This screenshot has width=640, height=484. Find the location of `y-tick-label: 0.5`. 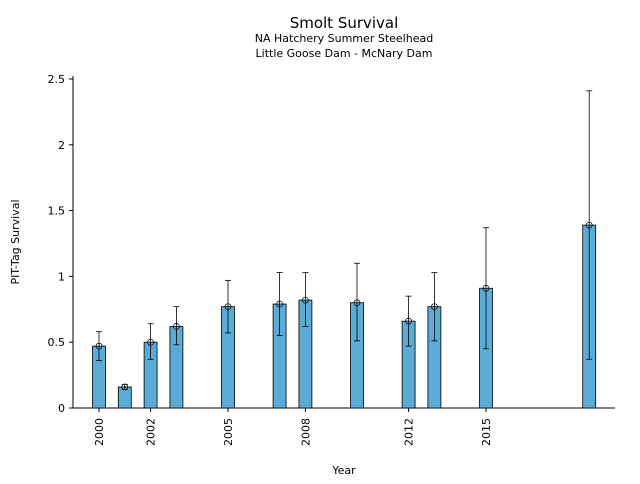

y-tick-label: 0.5 is located at coordinates (57, 342).